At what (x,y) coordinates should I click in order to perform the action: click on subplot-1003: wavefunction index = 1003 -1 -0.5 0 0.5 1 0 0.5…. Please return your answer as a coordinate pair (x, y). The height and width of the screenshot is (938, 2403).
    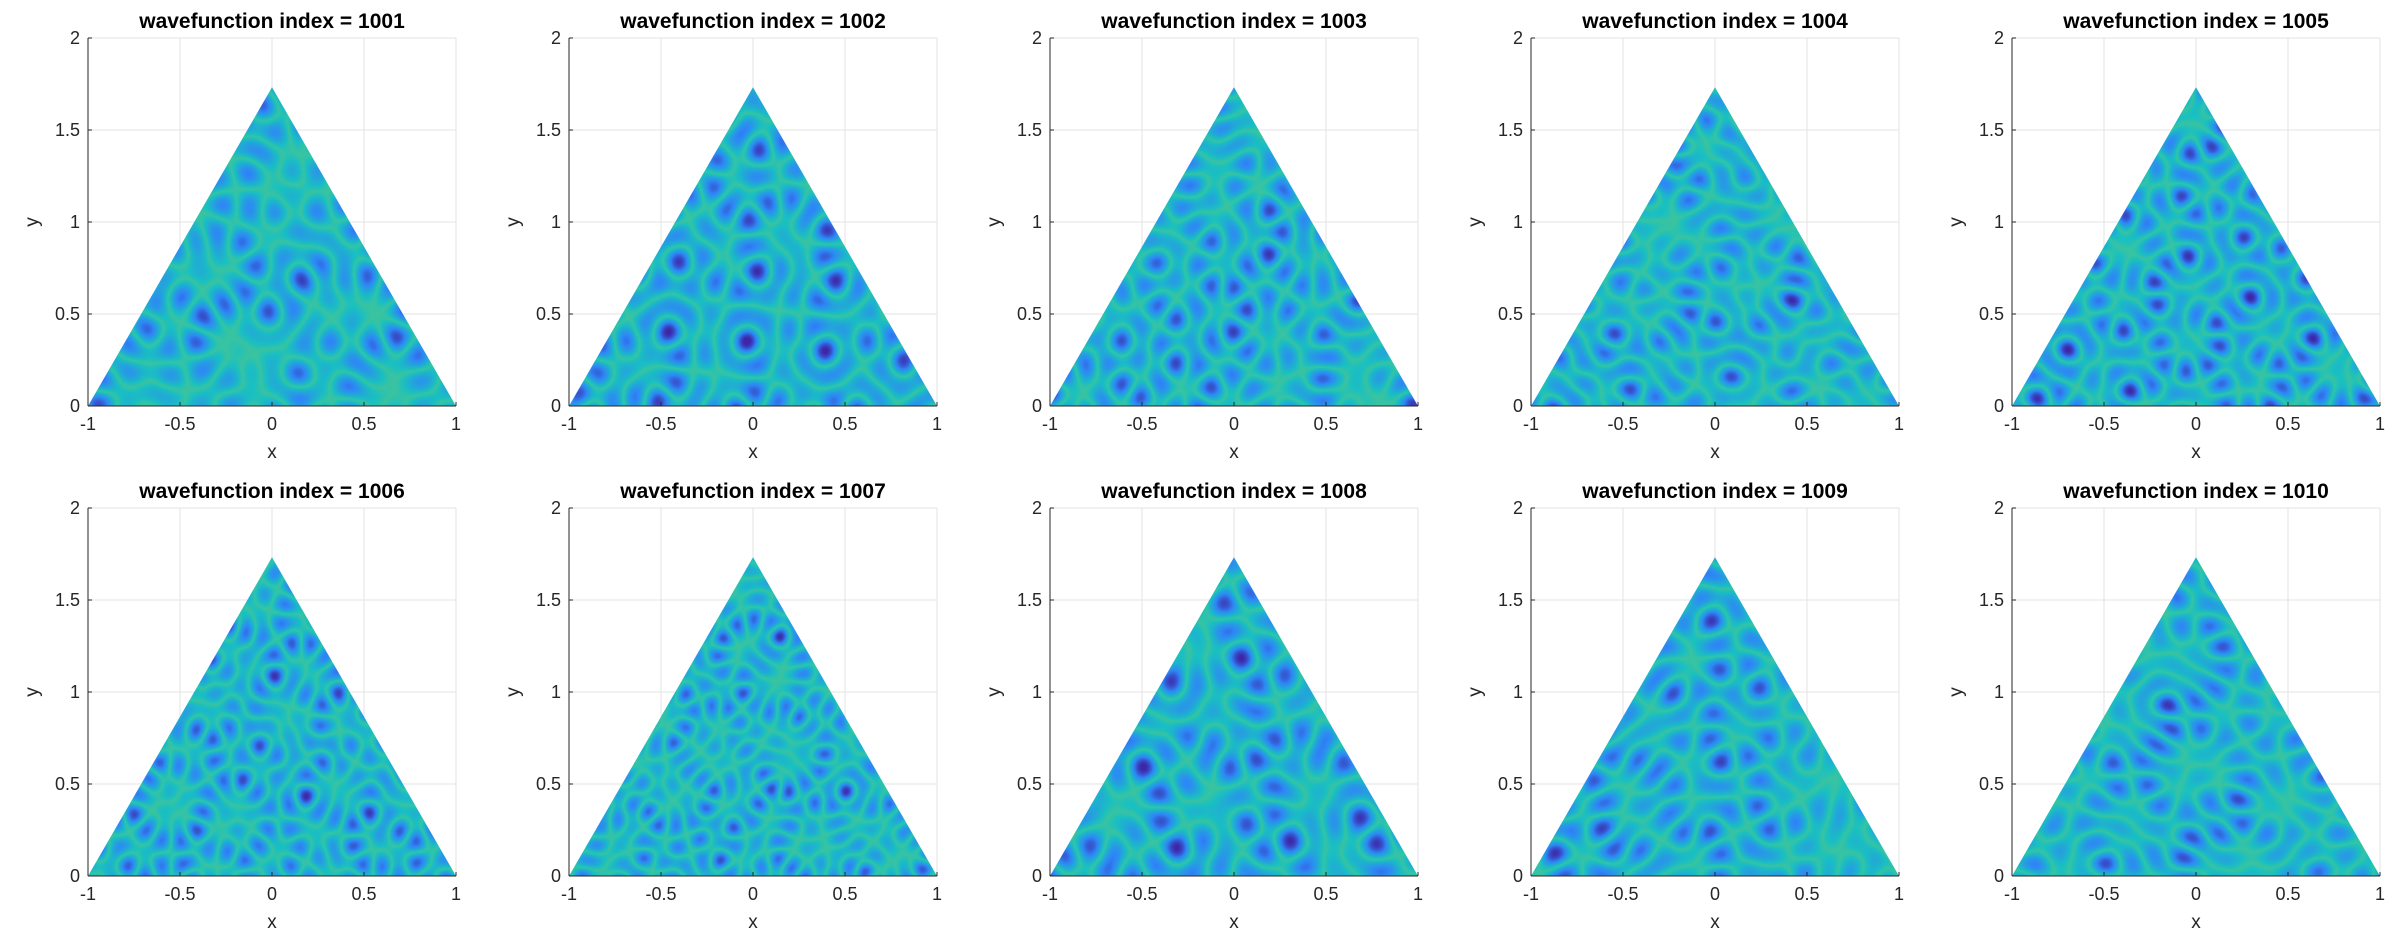
    Looking at the image, I should click on (1203, 236).